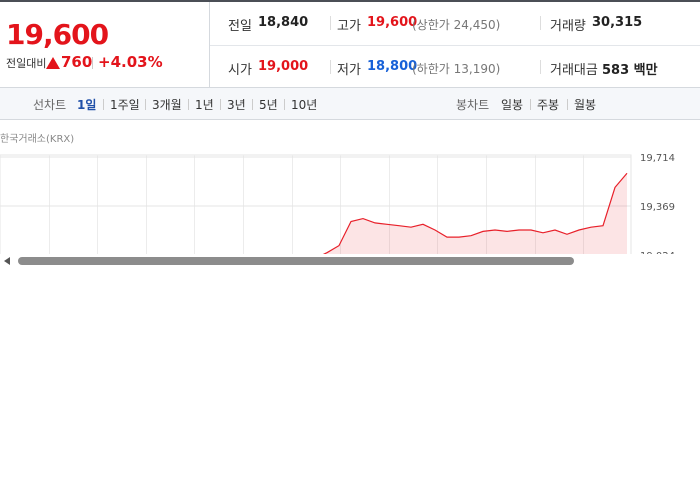 This screenshot has width=700, height=490. What do you see at coordinates (657, 252) in the screenshot?
I see `y-tick-label: 19,024` at bounding box center [657, 252].